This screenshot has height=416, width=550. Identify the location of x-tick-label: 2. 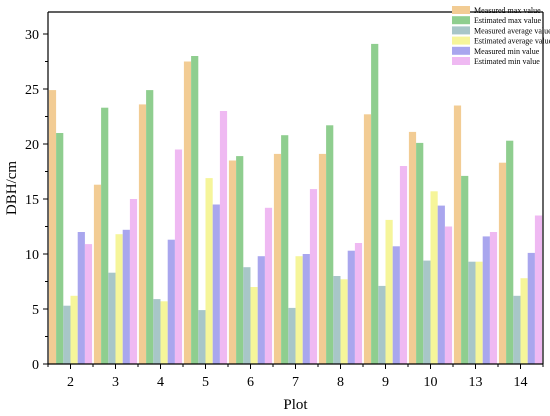
(70, 382).